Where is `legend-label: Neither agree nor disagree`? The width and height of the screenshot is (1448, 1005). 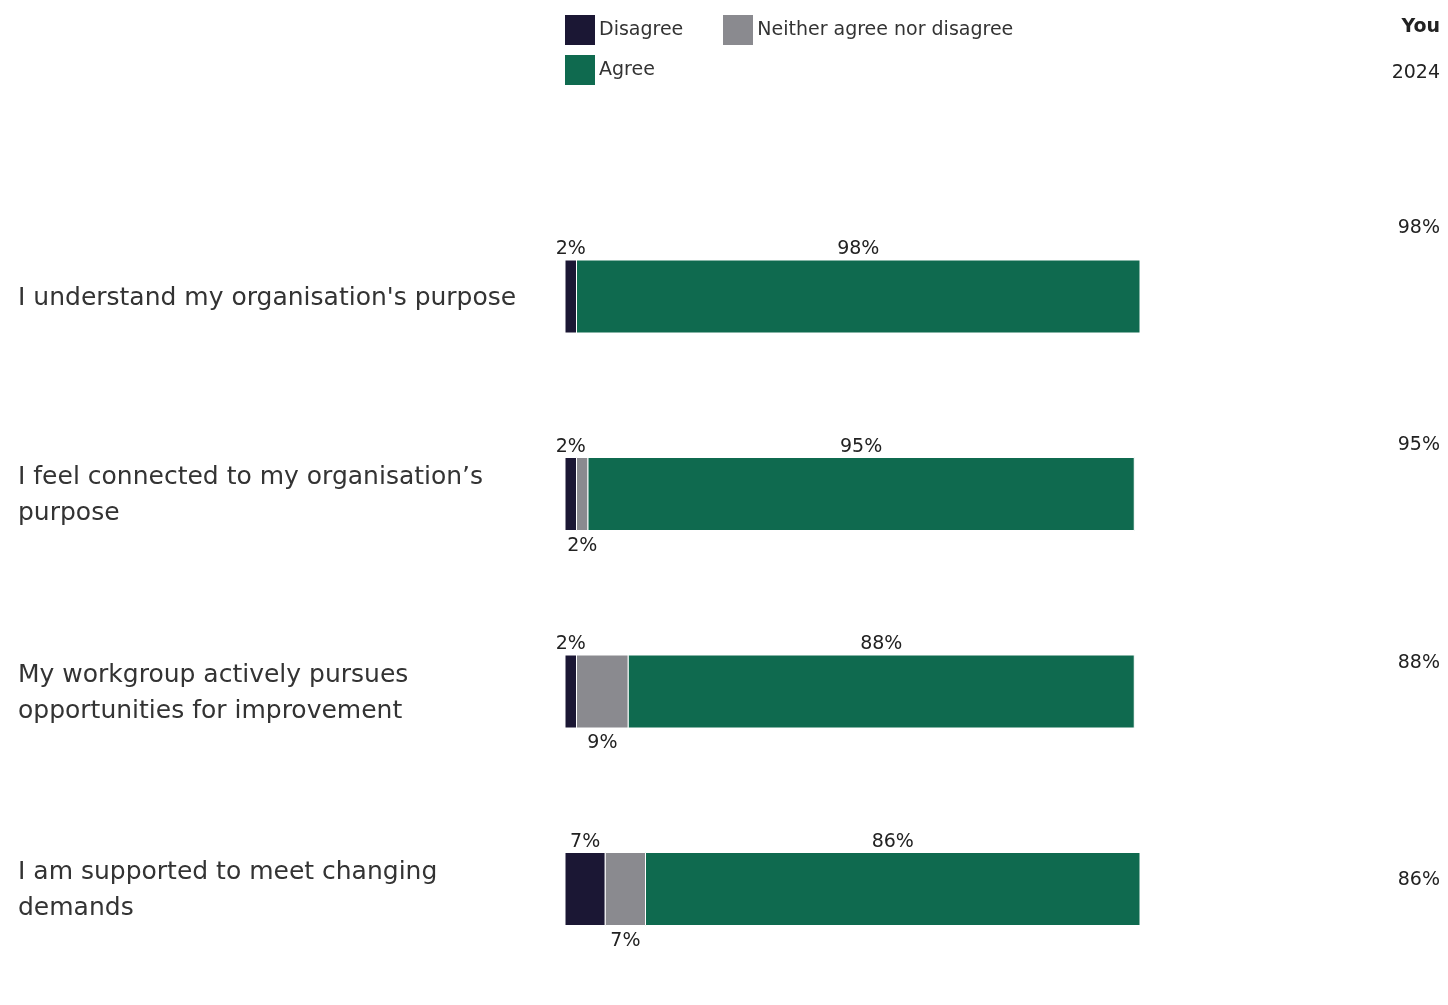 legend-label: Neither agree nor disagree is located at coordinates (885, 28).